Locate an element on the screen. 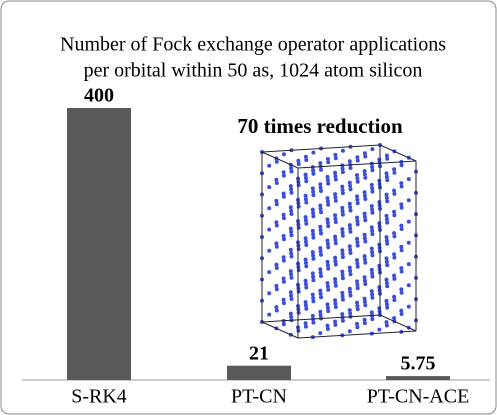 This screenshot has height=415, width=497. x-tick-label: PT-CN-ACE is located at coordinates (418, 397).